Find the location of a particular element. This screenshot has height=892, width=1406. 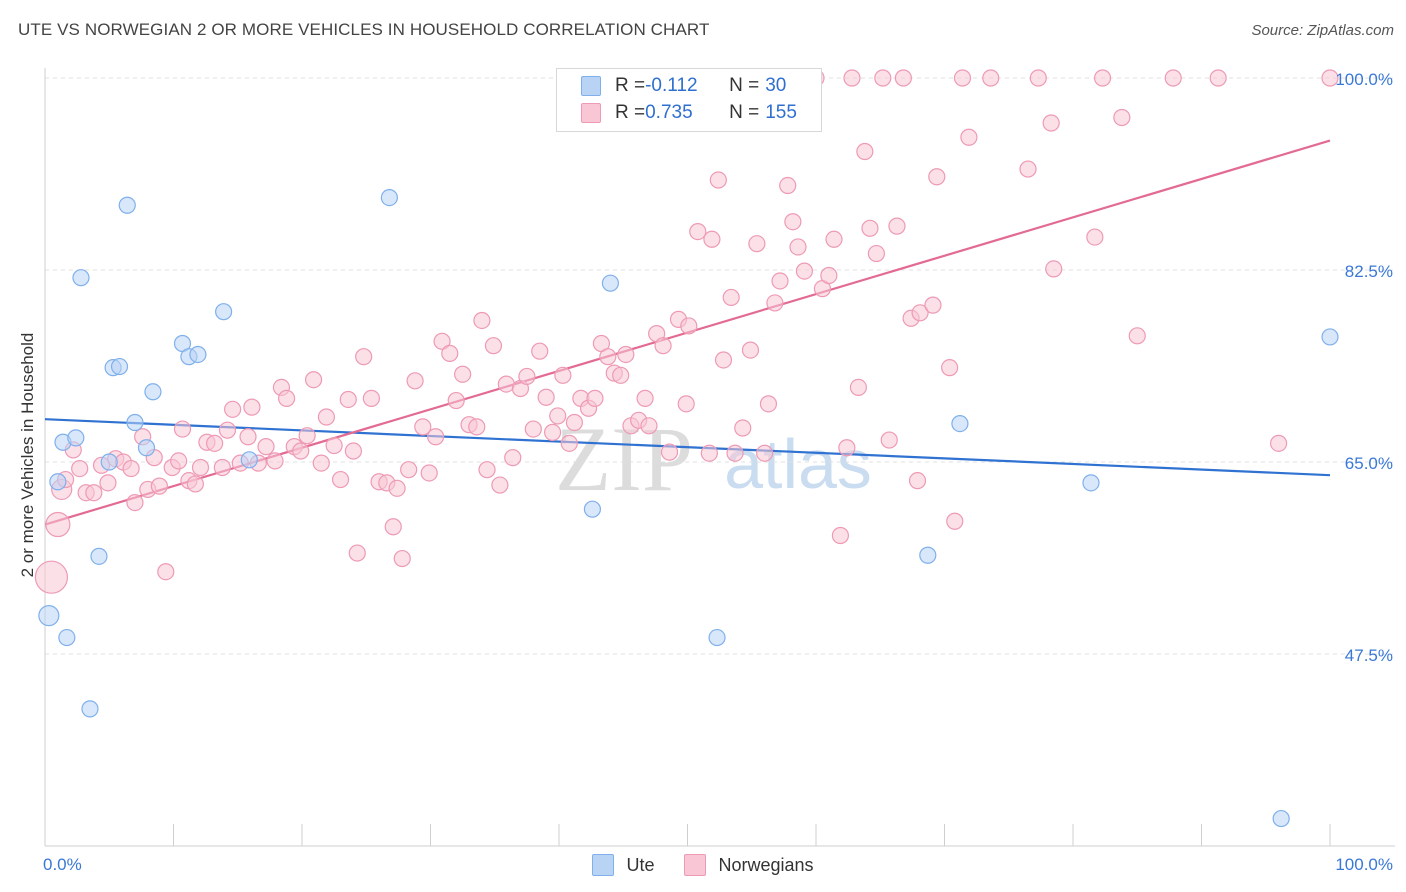

legend-label-ute: Ute is located at coordinates (640, 864).